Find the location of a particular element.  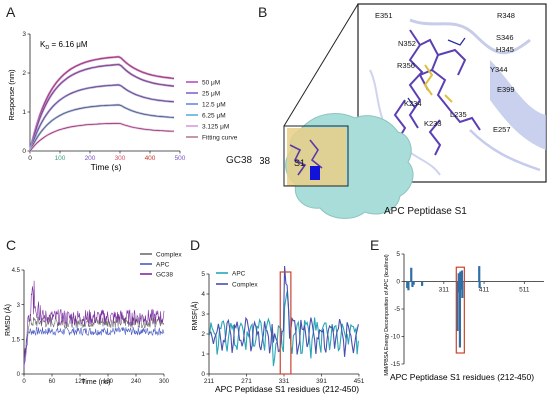

legend-label: 50 μM is located at coordinates (211, 83).